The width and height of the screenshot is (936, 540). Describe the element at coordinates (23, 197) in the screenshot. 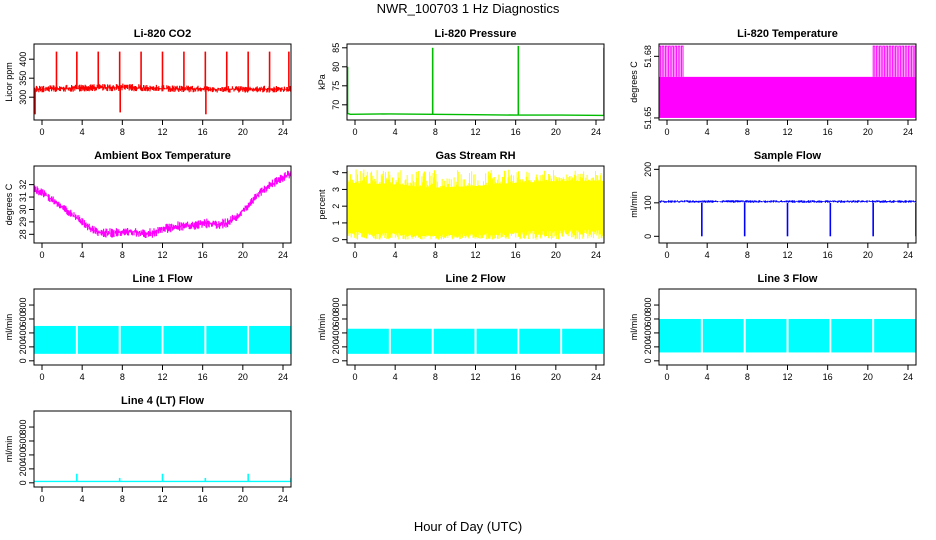

I see `y-tick-label: 31` at that location.